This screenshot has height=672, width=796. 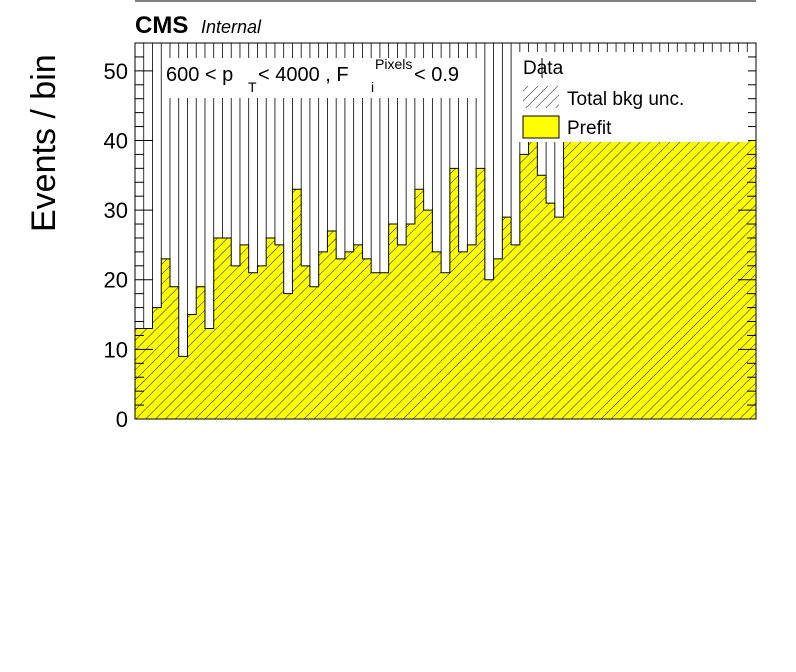 What do you see at coordinates (116, 71) in the screenshot?
I see `y-tick-label: 50` at bounding box center [116, 71].